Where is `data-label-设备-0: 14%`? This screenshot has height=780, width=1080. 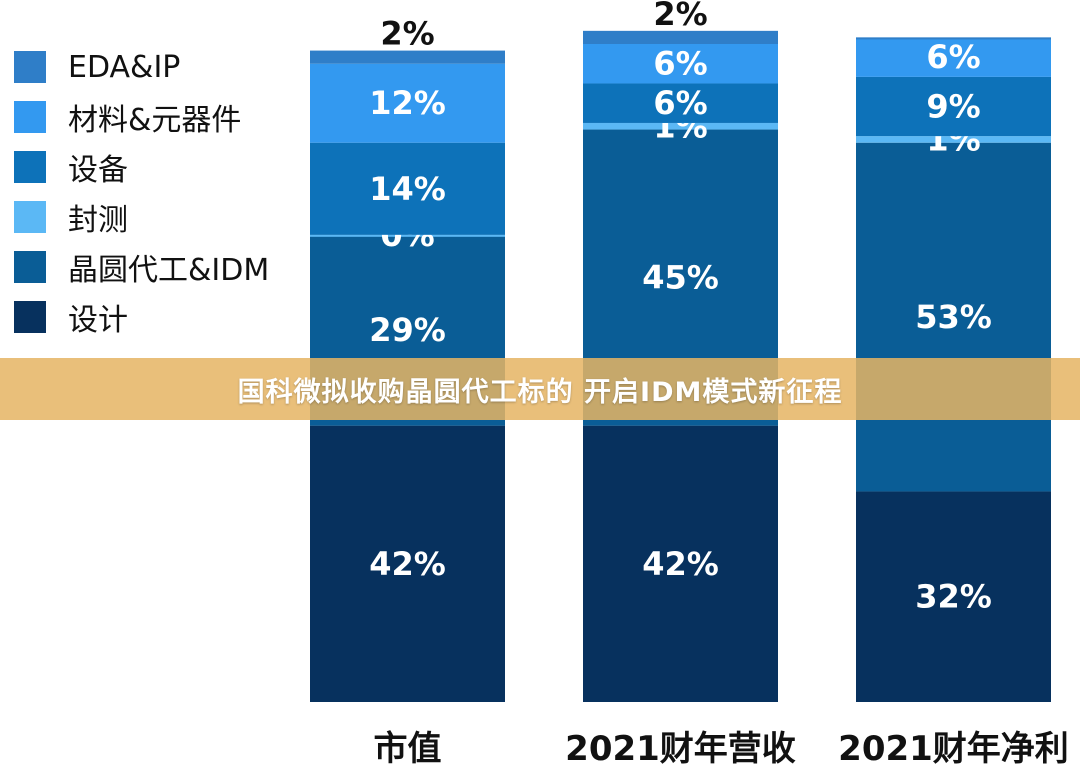
data-label-设备-0: 14% is located at coordinates (407, 189).